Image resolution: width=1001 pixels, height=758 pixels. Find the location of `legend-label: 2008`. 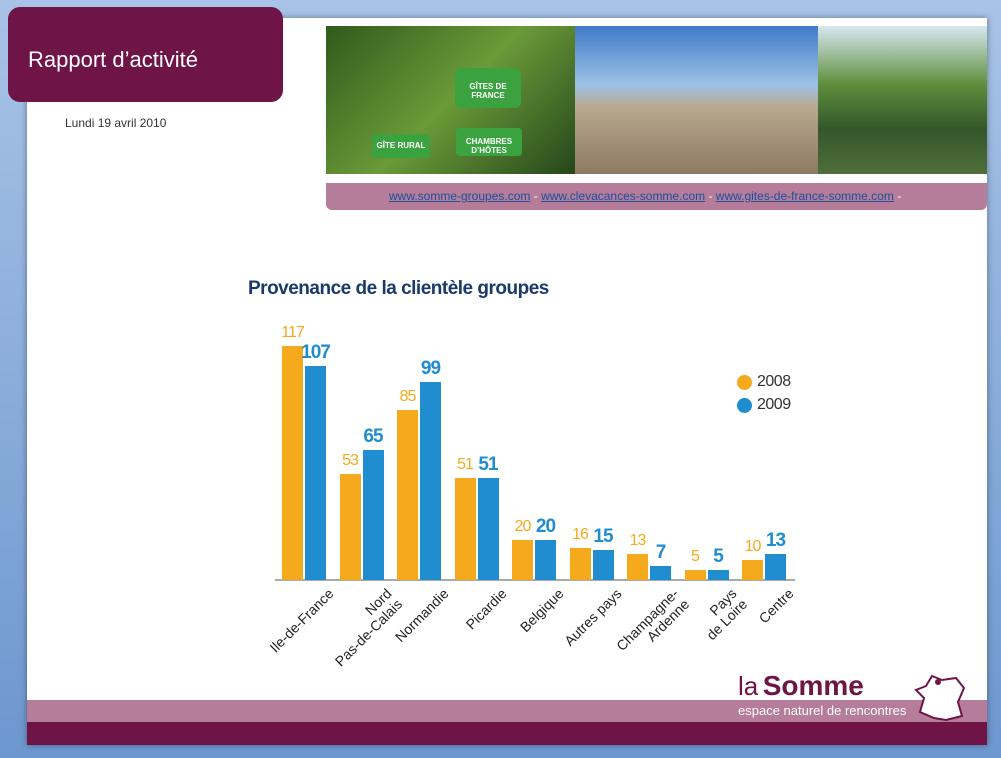

legend-label: 2008 is located at coordinates (774, 381).